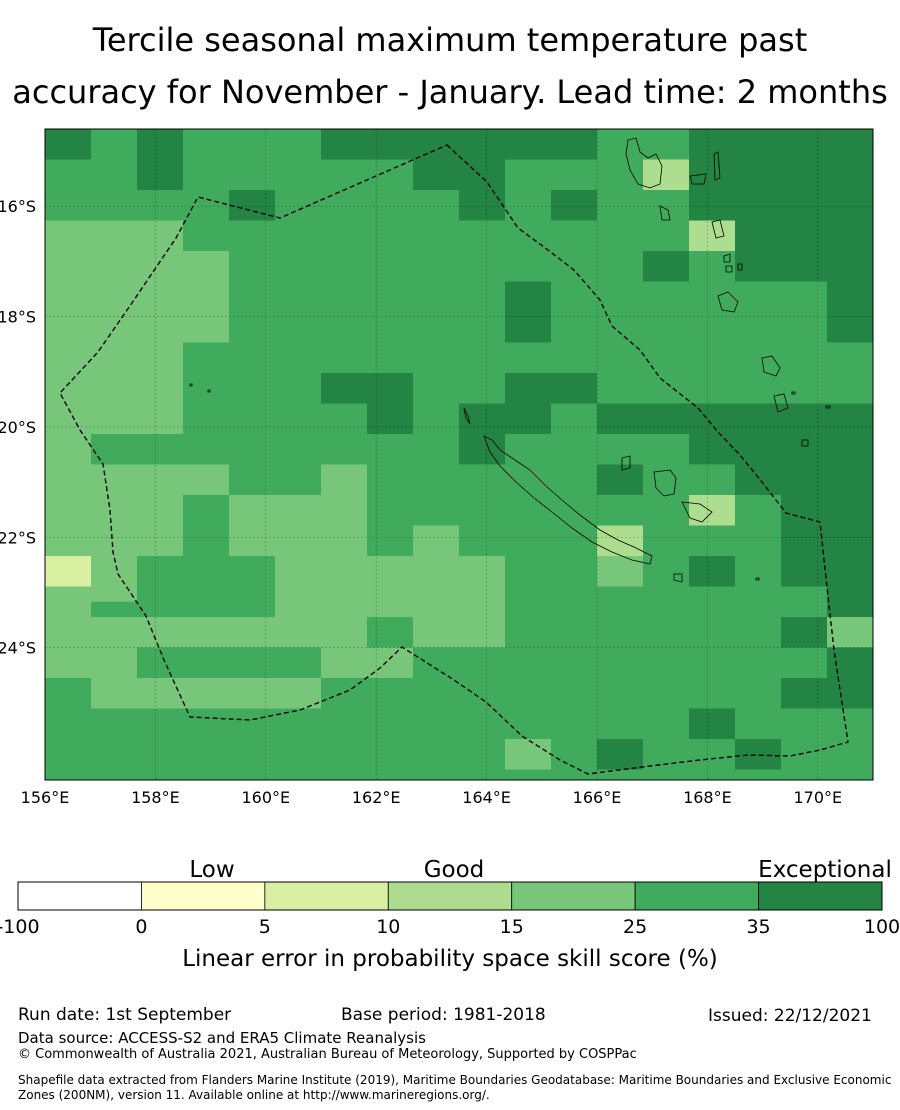  What do you see at coordinates (18, 648) in the screenshot?
I see `lat-tick-label: 24°S` at bounding box center [18, 648].